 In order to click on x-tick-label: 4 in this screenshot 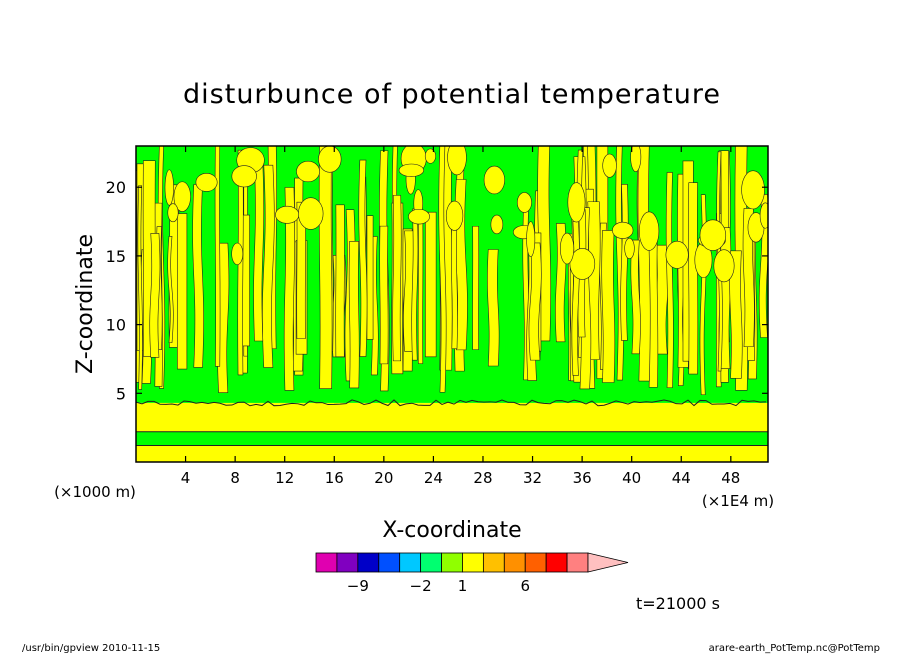, I will do `click(186, 478)`.